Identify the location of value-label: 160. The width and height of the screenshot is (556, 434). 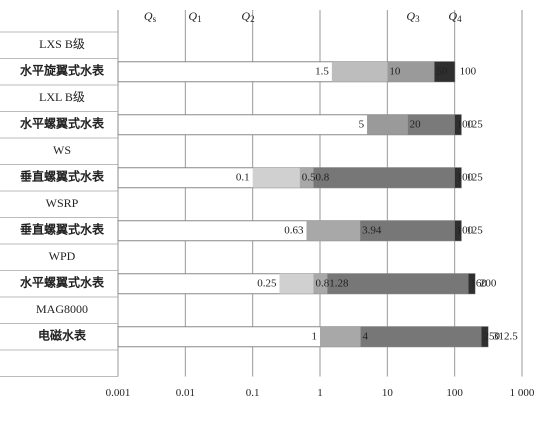
(478, 283).